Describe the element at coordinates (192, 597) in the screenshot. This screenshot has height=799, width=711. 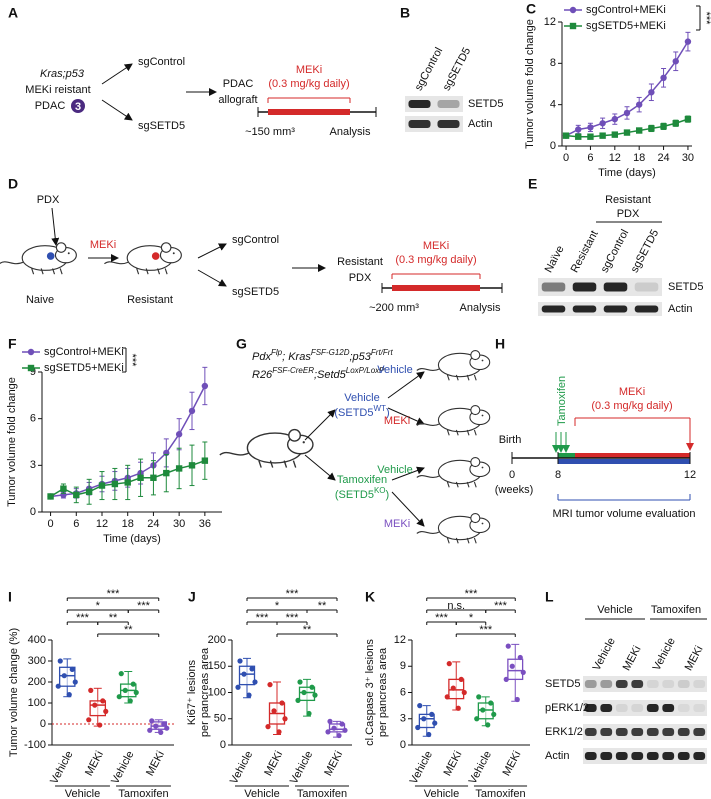
I see `panel-label: J` at that location.